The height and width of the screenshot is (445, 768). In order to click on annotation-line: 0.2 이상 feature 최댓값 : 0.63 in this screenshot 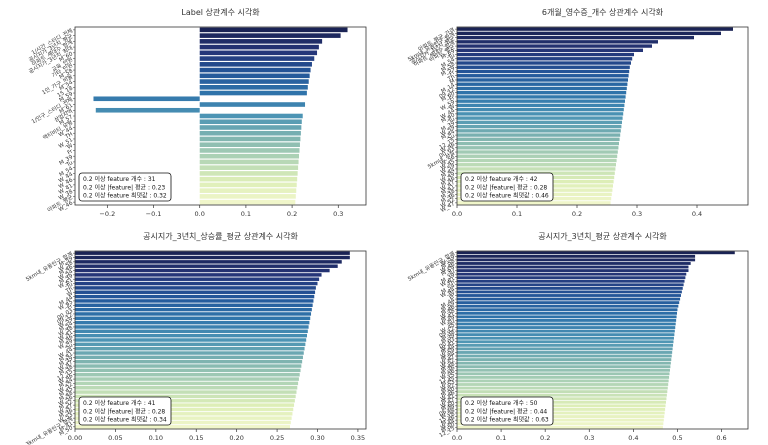, I will do `click(507, 420)`.